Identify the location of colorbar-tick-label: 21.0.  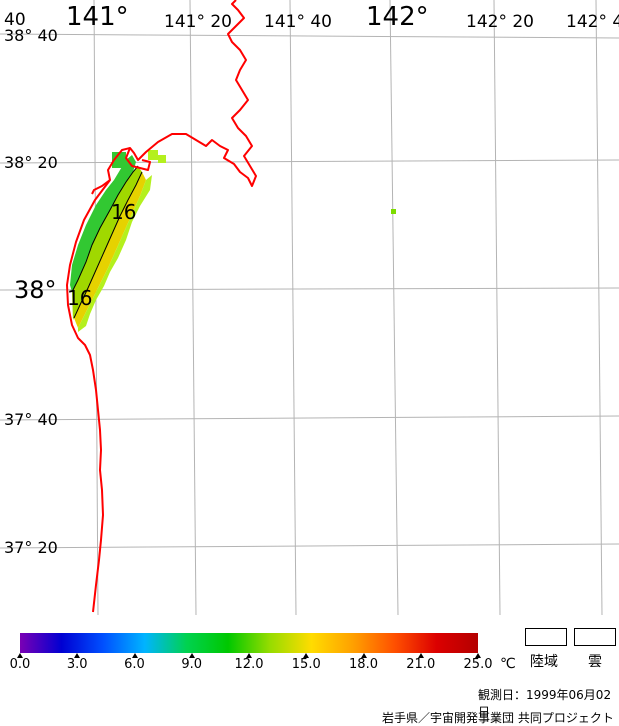
(421, 664).